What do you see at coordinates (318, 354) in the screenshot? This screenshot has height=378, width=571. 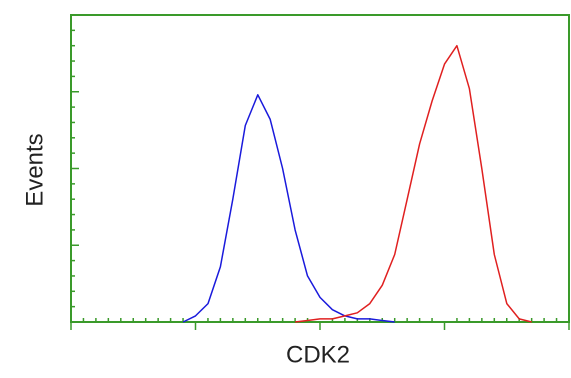 I see `x-axis-label: CDK2` at bounding box center [318, 354].